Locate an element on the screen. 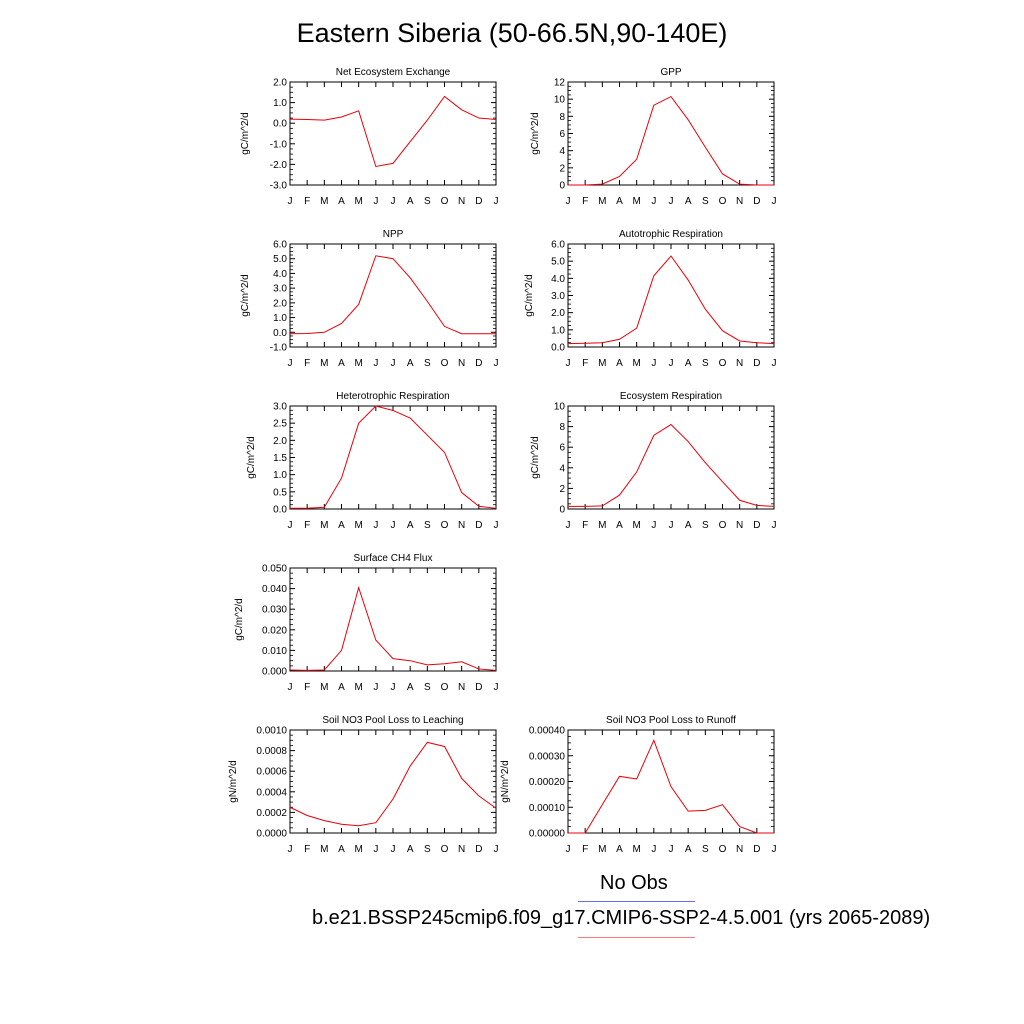 The width and height of the screenshot is (1024, 1024). figure-title: Eastern Siberia (50-66.5N,90-140E) is located at coordinates (512, 33).